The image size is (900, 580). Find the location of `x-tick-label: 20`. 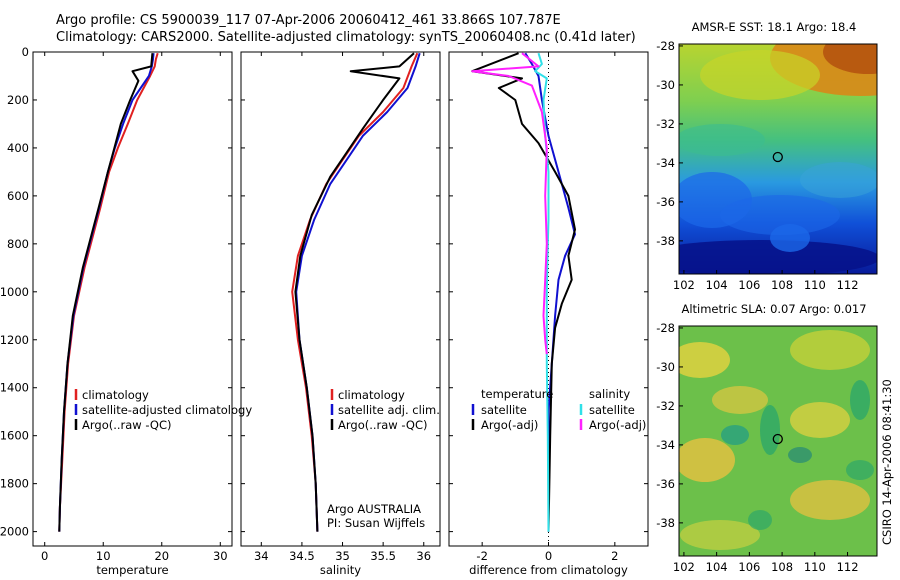

x-tick-label: 20 is located at coordinates (161, 556).